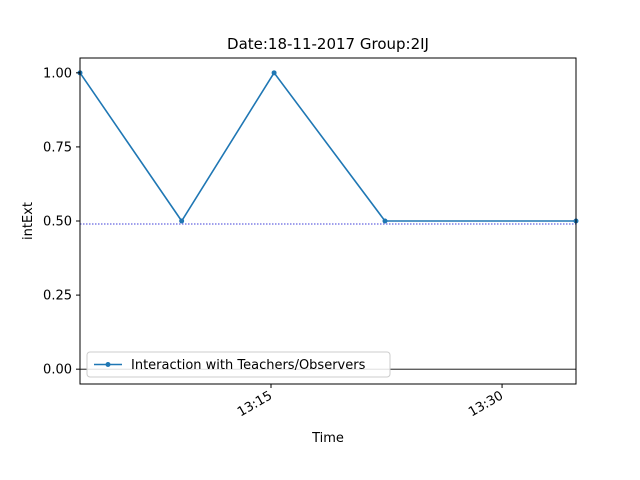  I want to click on legend-entry-label: Interaction with Teachers/Observers, so click(248, 365).